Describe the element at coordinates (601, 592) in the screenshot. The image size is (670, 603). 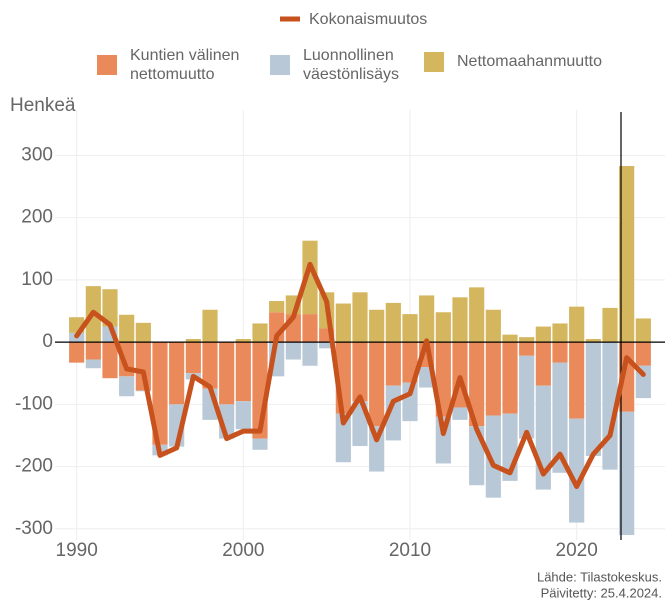
I see `updated: Päivitetty: 25.4.2024.` at that location.